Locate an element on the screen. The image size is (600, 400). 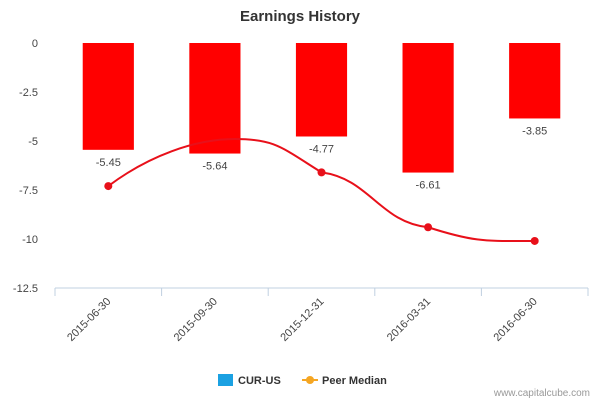
x-tick-label: 2016-03-31 is located at coordinates (409, 320).